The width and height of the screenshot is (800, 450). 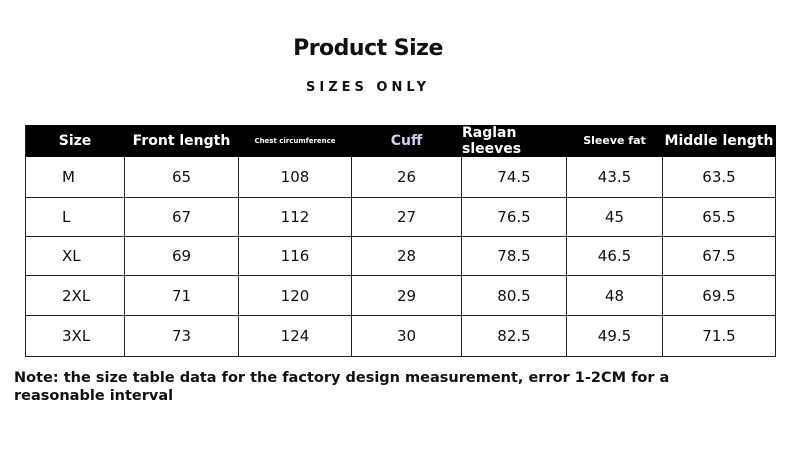 I want to click on table-cell: 112, so click(x=295, y=217).